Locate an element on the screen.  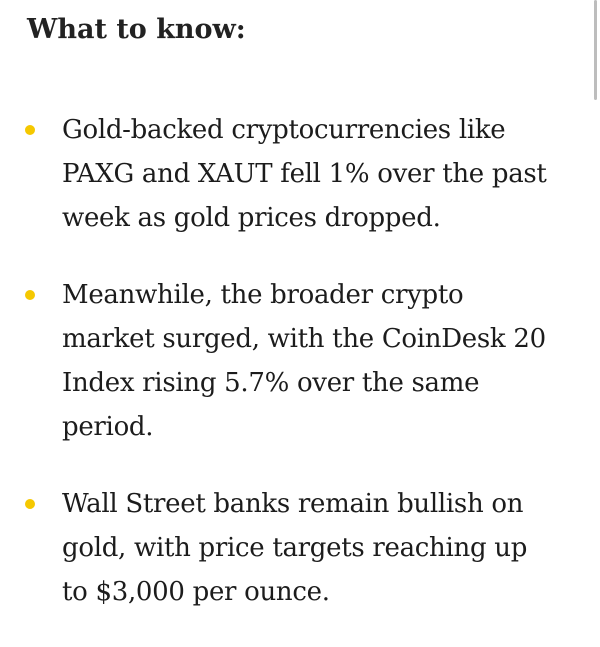
scrollbar is located at coordinates (595, 50).